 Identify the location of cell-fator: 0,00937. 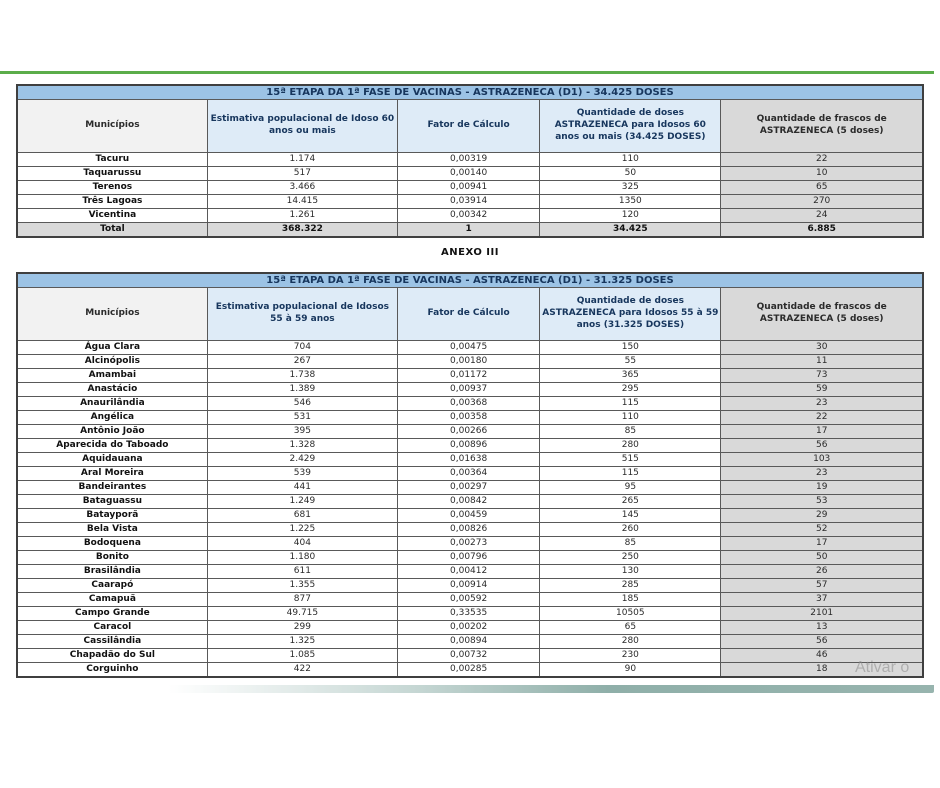
(468, 389).